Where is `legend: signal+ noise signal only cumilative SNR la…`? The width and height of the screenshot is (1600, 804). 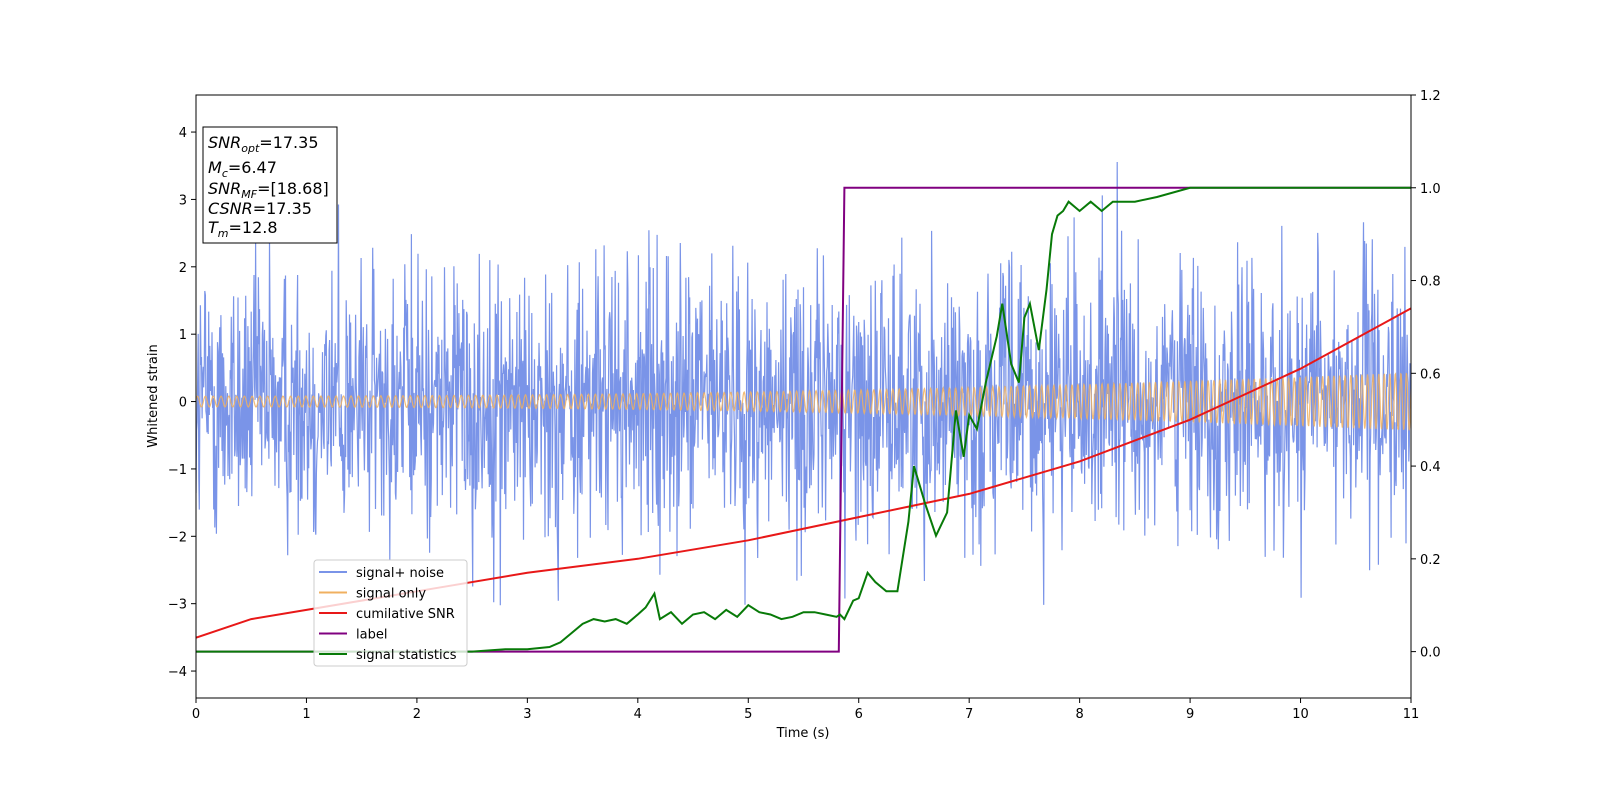
legend: signal+ noise signal only cumilative SNR la… is located at coordinates (390, 613).